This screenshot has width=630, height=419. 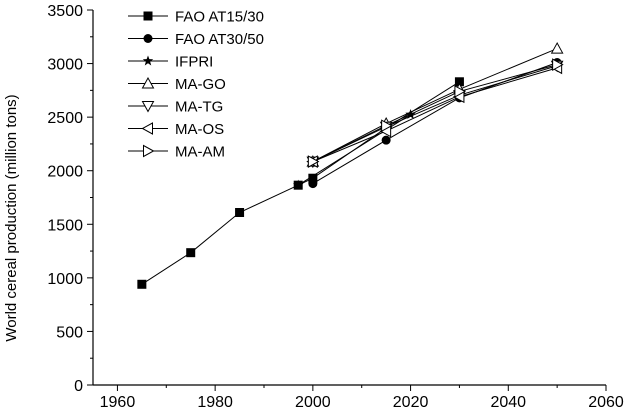 What do you see at coordinates (200, 152) in the screenshot?
I see `legend-label: MA-AM` at bounding box center [200, 152].